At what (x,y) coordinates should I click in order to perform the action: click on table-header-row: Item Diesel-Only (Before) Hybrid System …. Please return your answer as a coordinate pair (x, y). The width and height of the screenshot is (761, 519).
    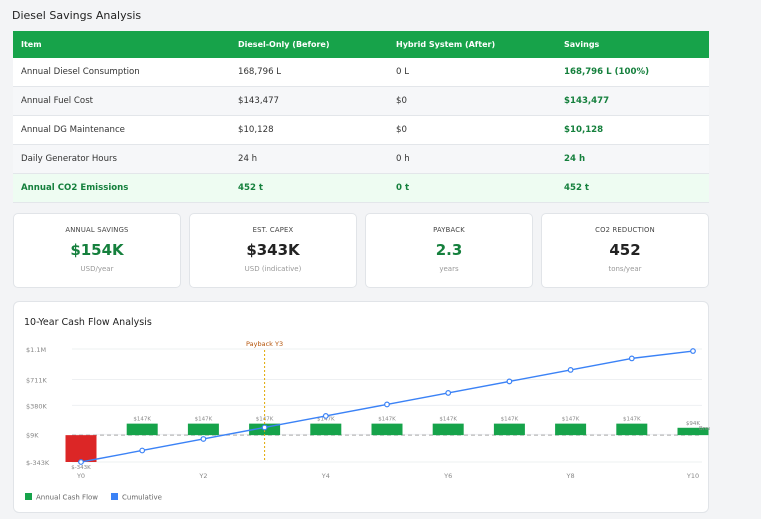
    Looking at the image, I should click on (361, 44).